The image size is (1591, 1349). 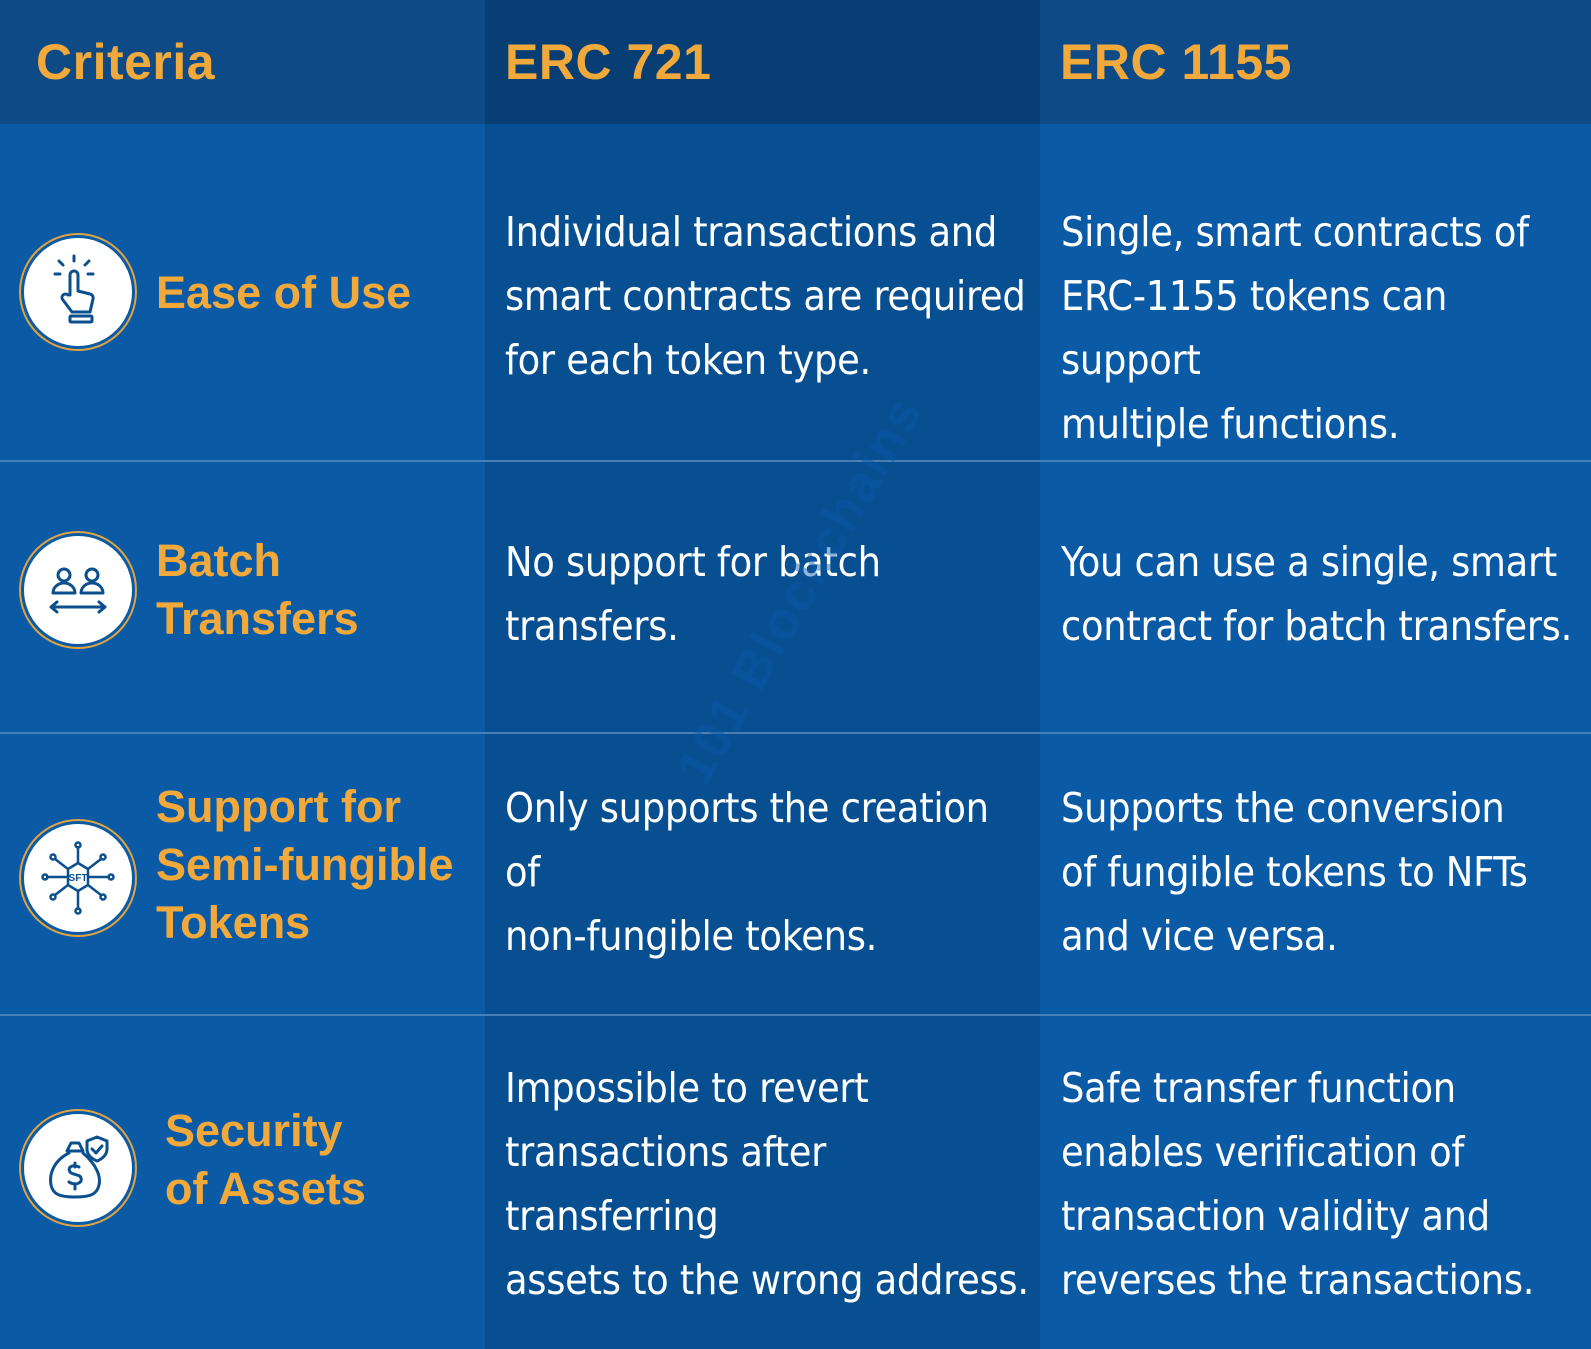 I want to click on criteria-batch-transfers: Batch Transfers, so click(x=257, y=589).